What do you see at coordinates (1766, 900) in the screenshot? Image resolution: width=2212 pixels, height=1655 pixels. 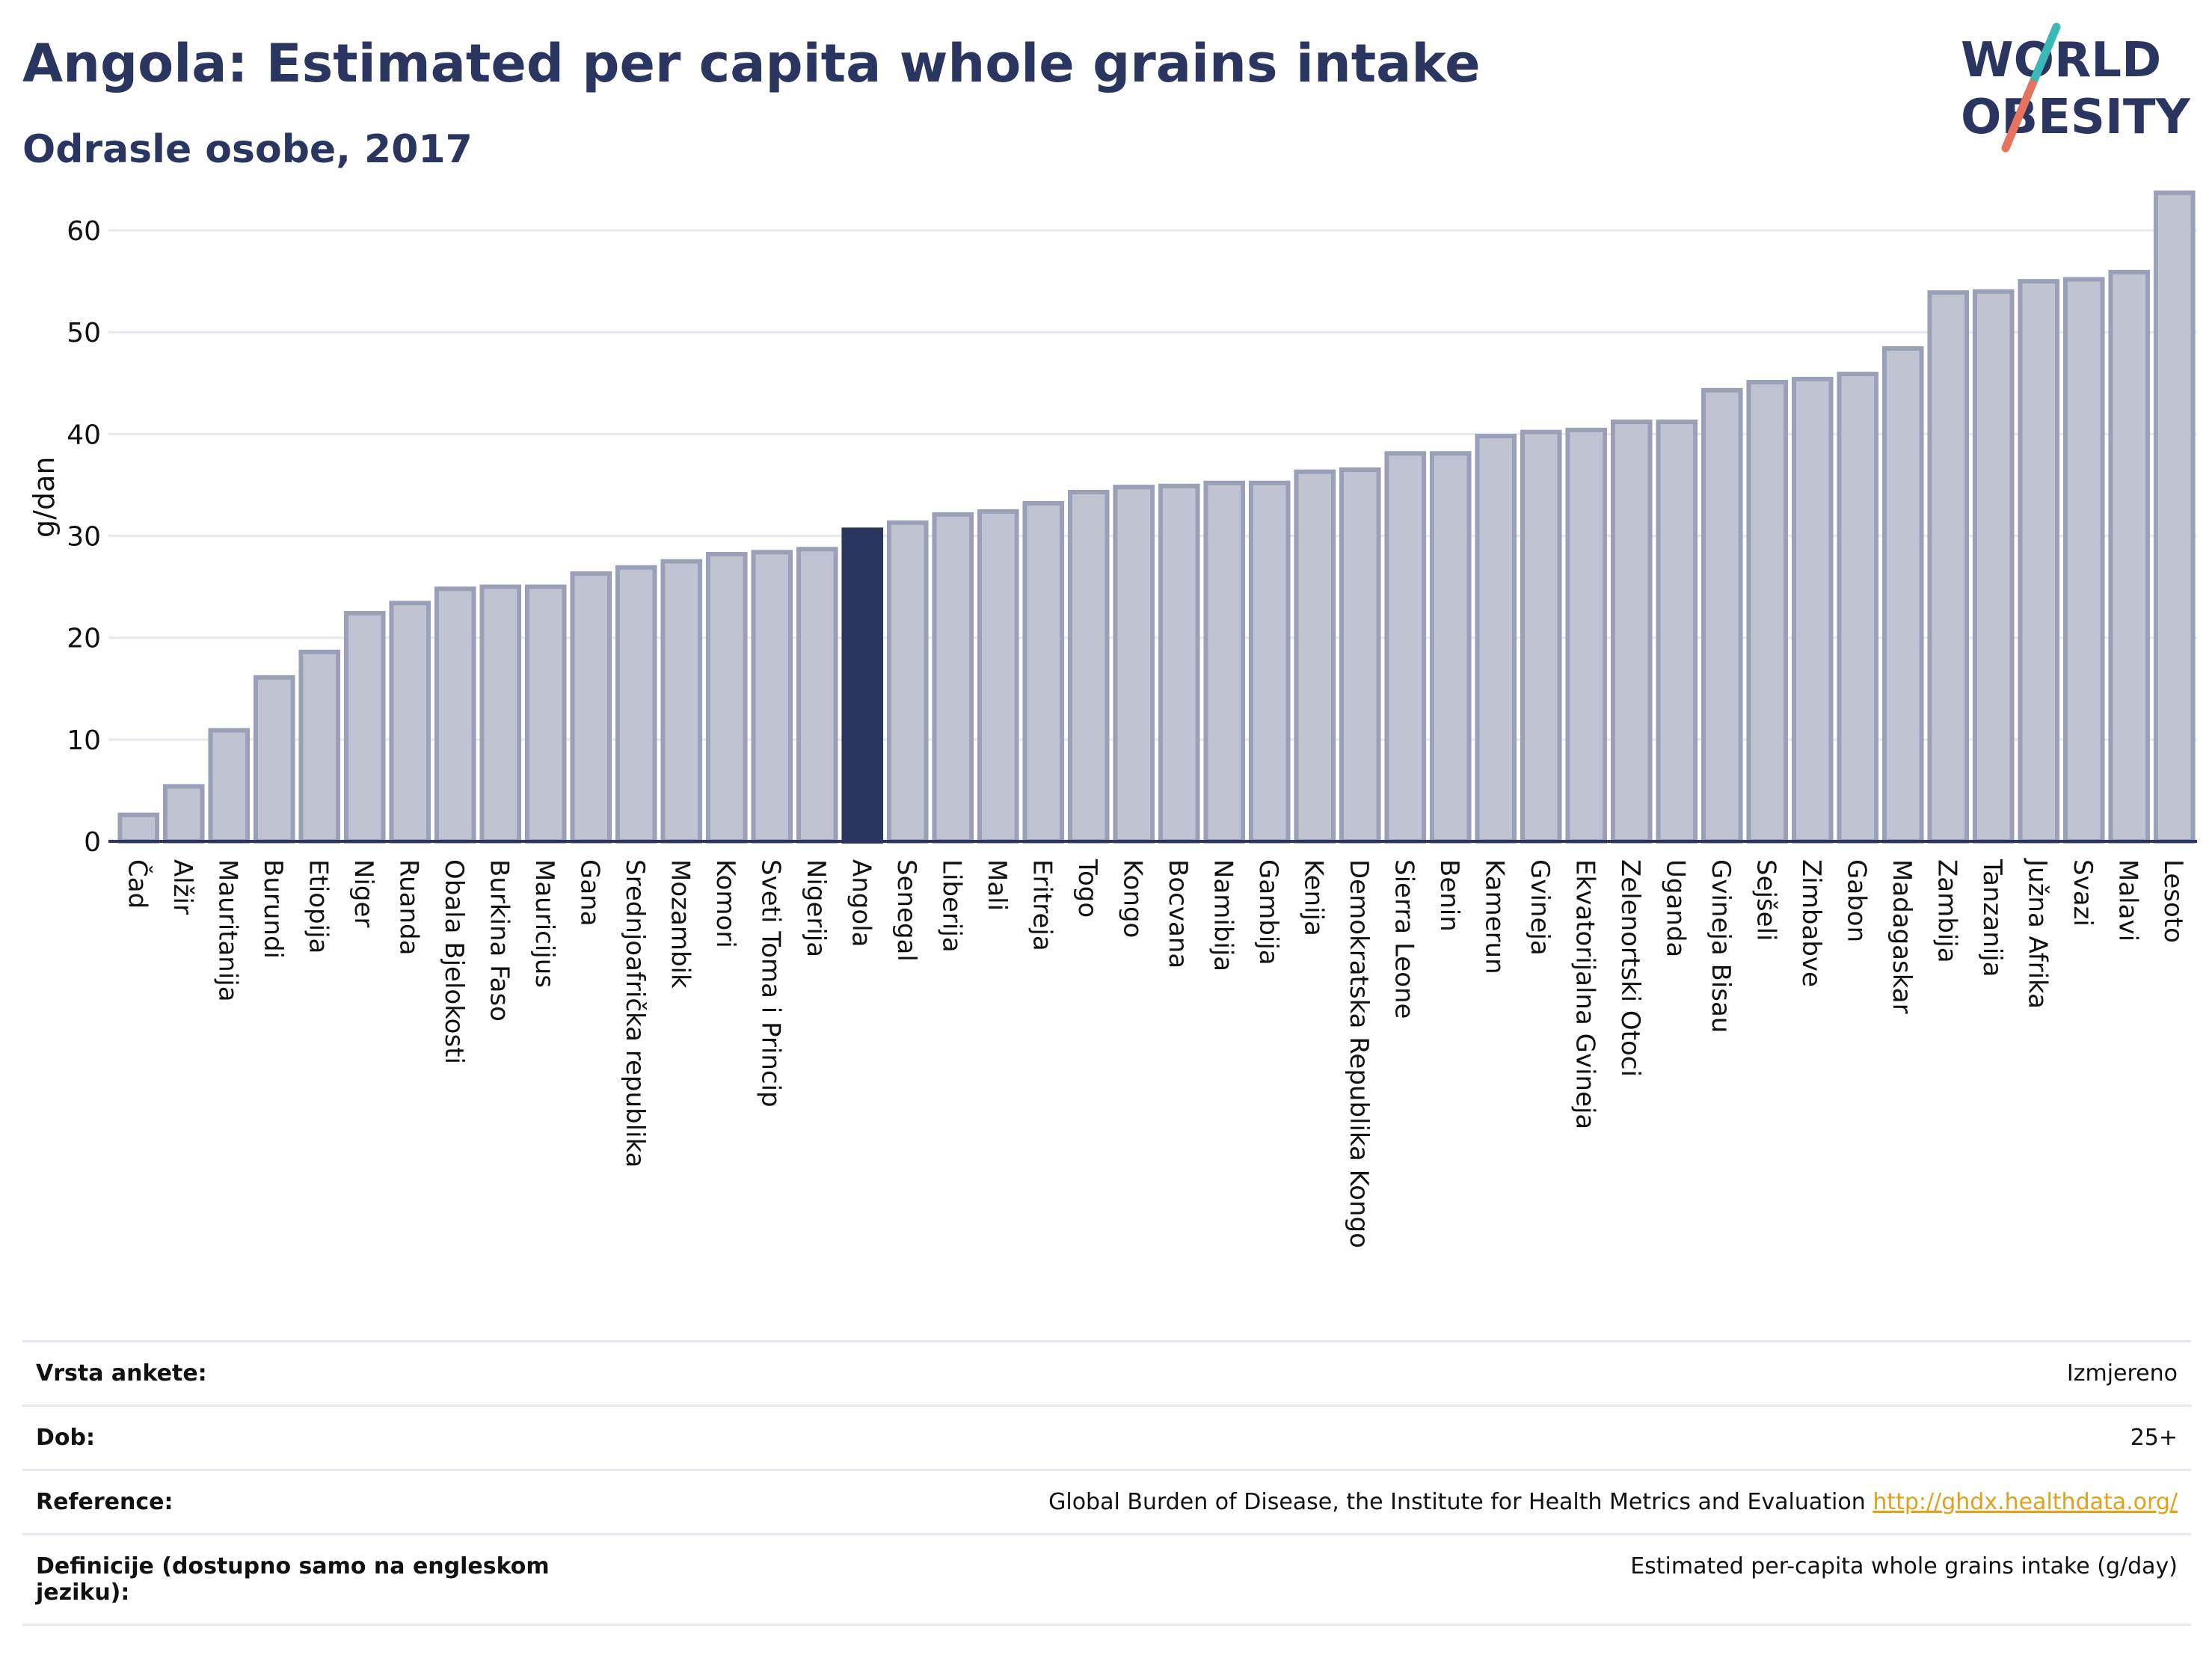 I see `x-tick-label: Sejšeli` at bounding box center [1766, 900].